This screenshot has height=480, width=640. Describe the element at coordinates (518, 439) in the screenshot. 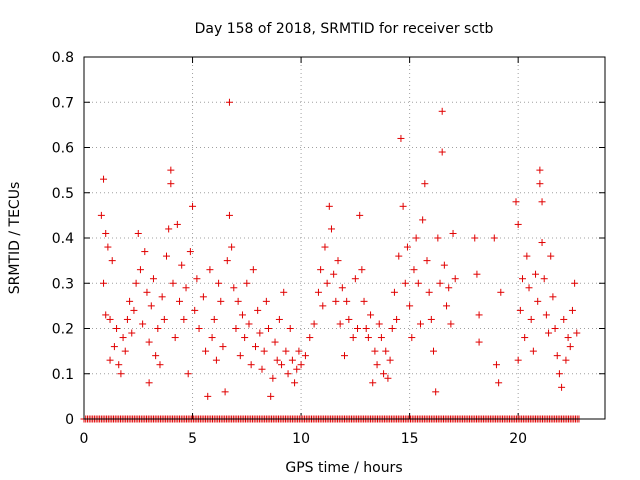

I see `x-tick-label: 20` at that location.